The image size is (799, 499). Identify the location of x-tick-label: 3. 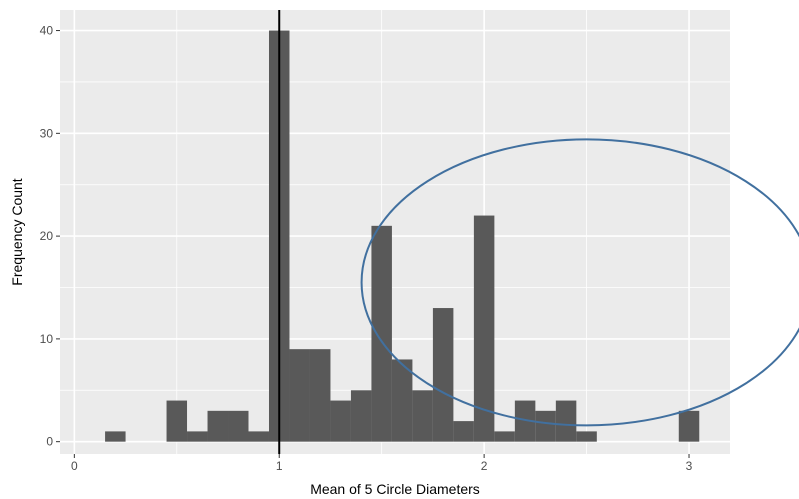
(689, 466).